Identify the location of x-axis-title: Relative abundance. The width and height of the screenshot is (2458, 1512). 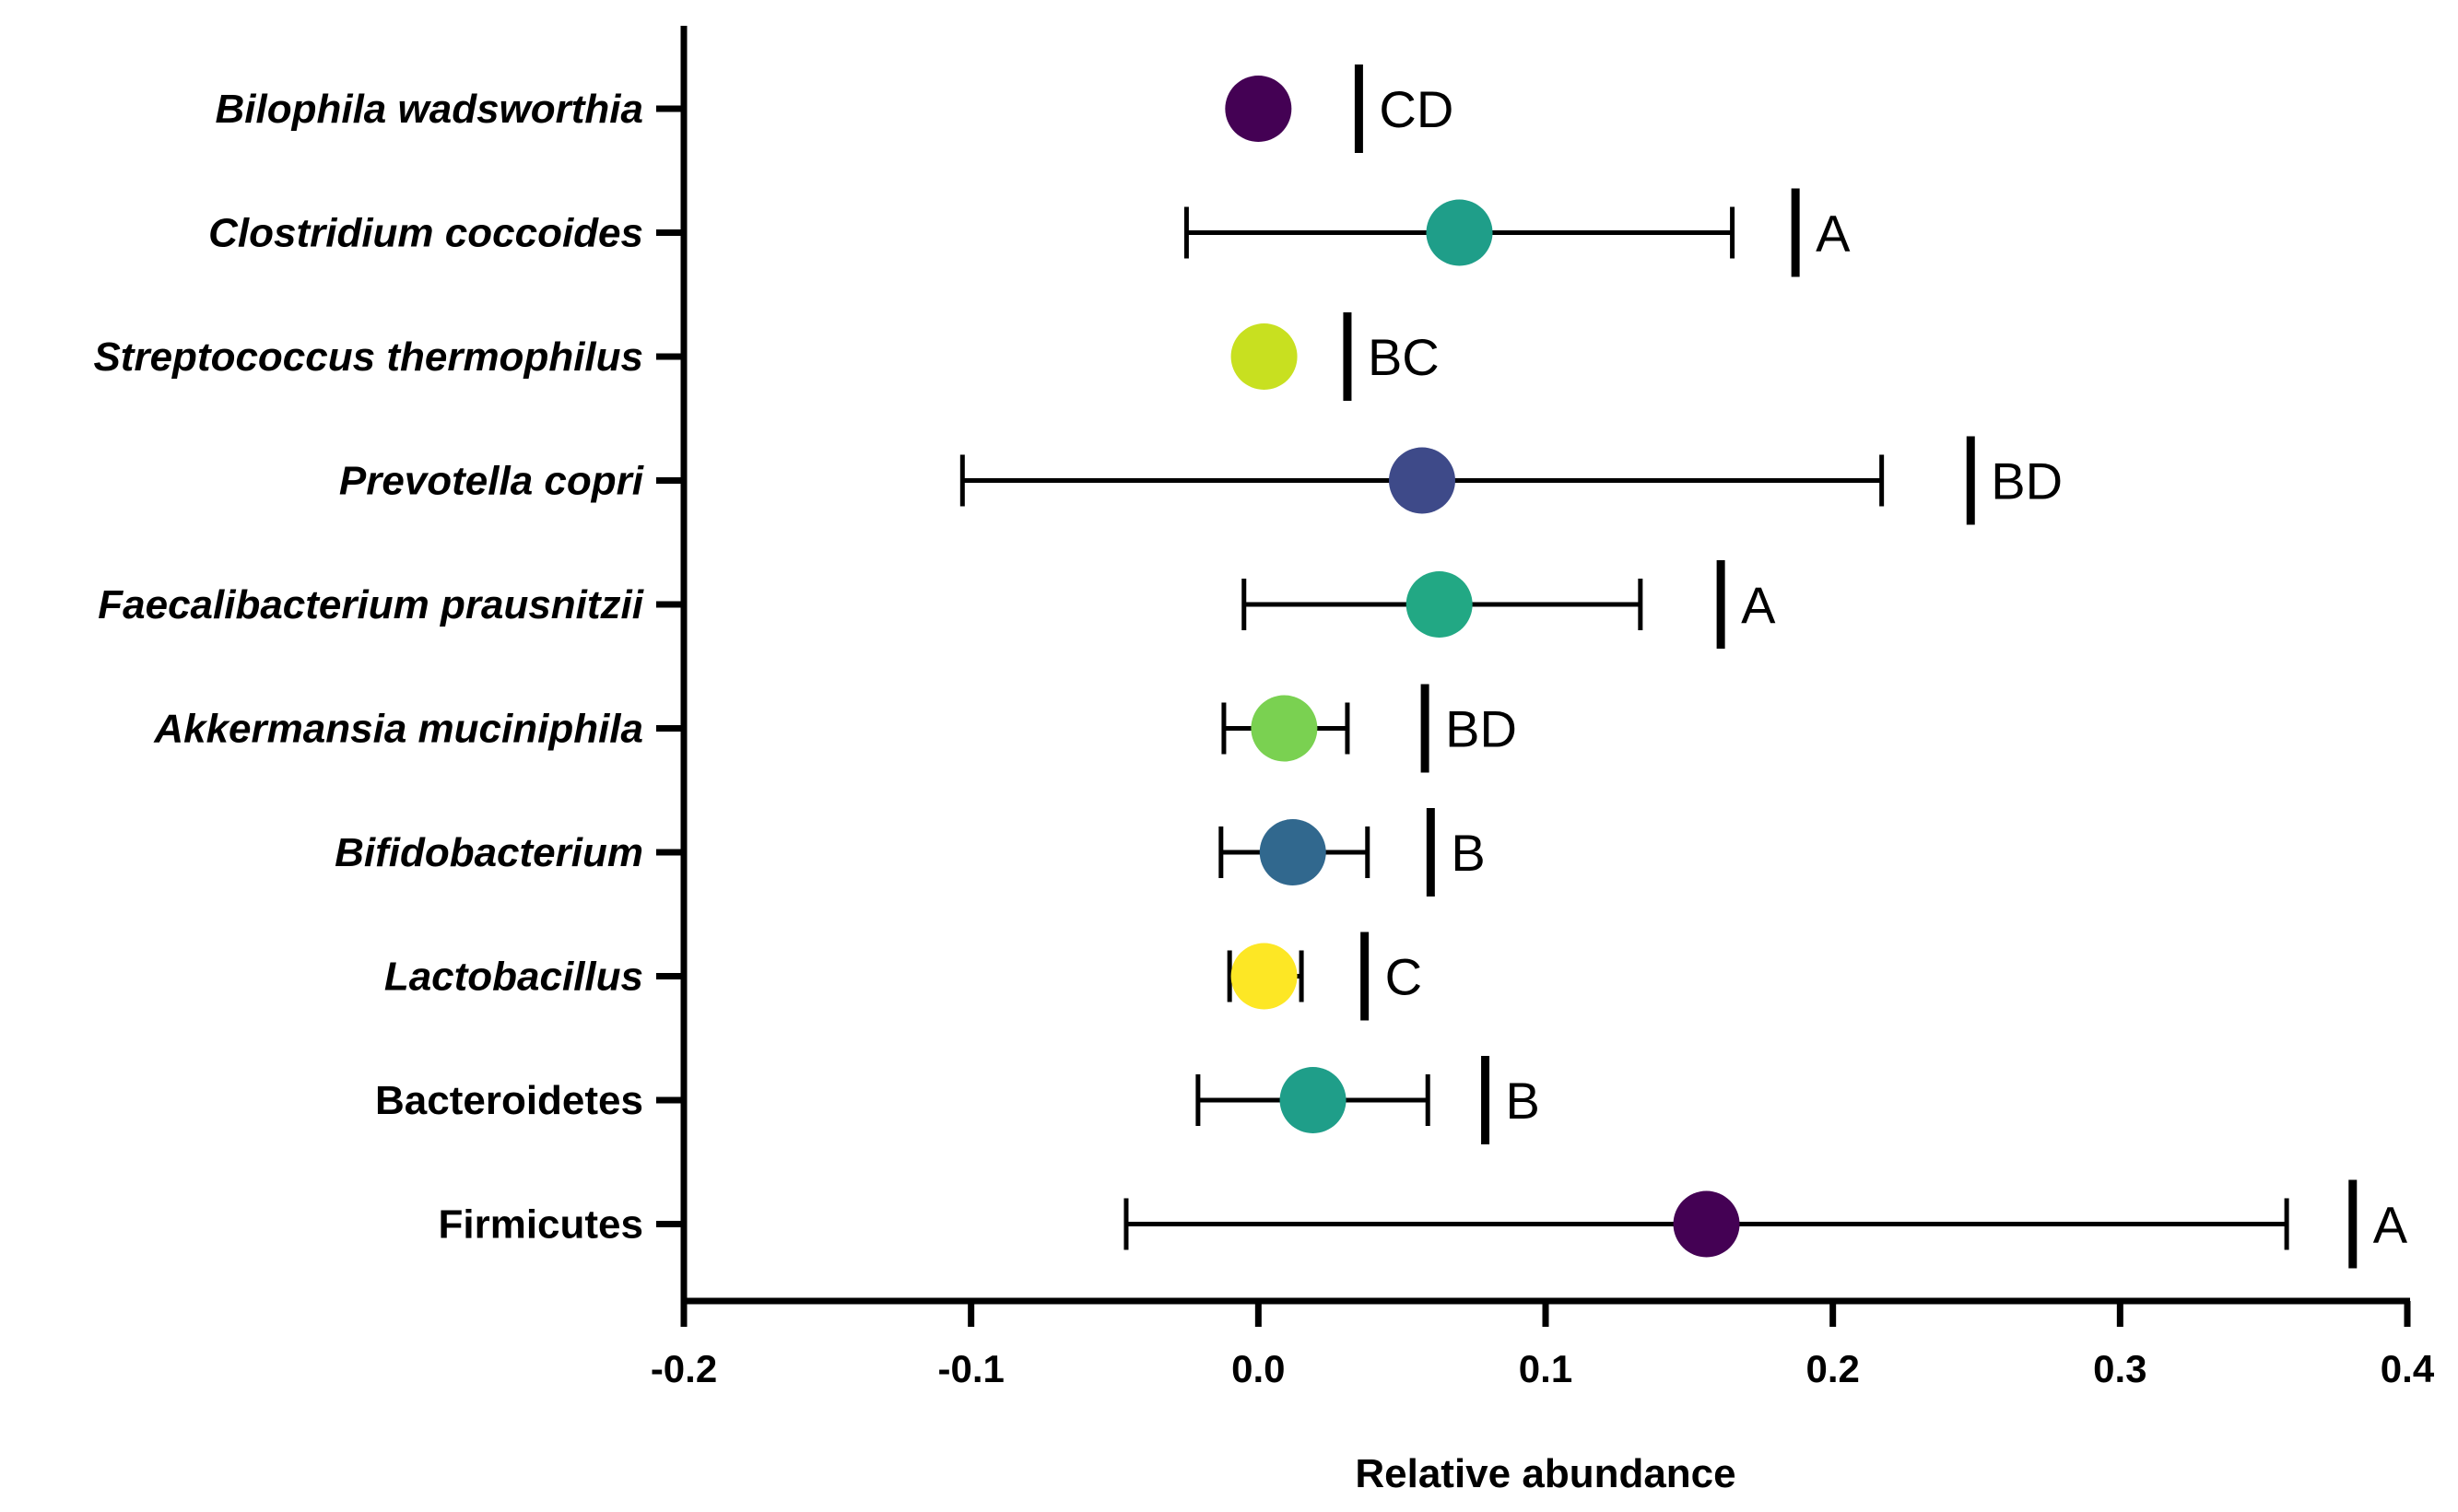
(1545, 1473).